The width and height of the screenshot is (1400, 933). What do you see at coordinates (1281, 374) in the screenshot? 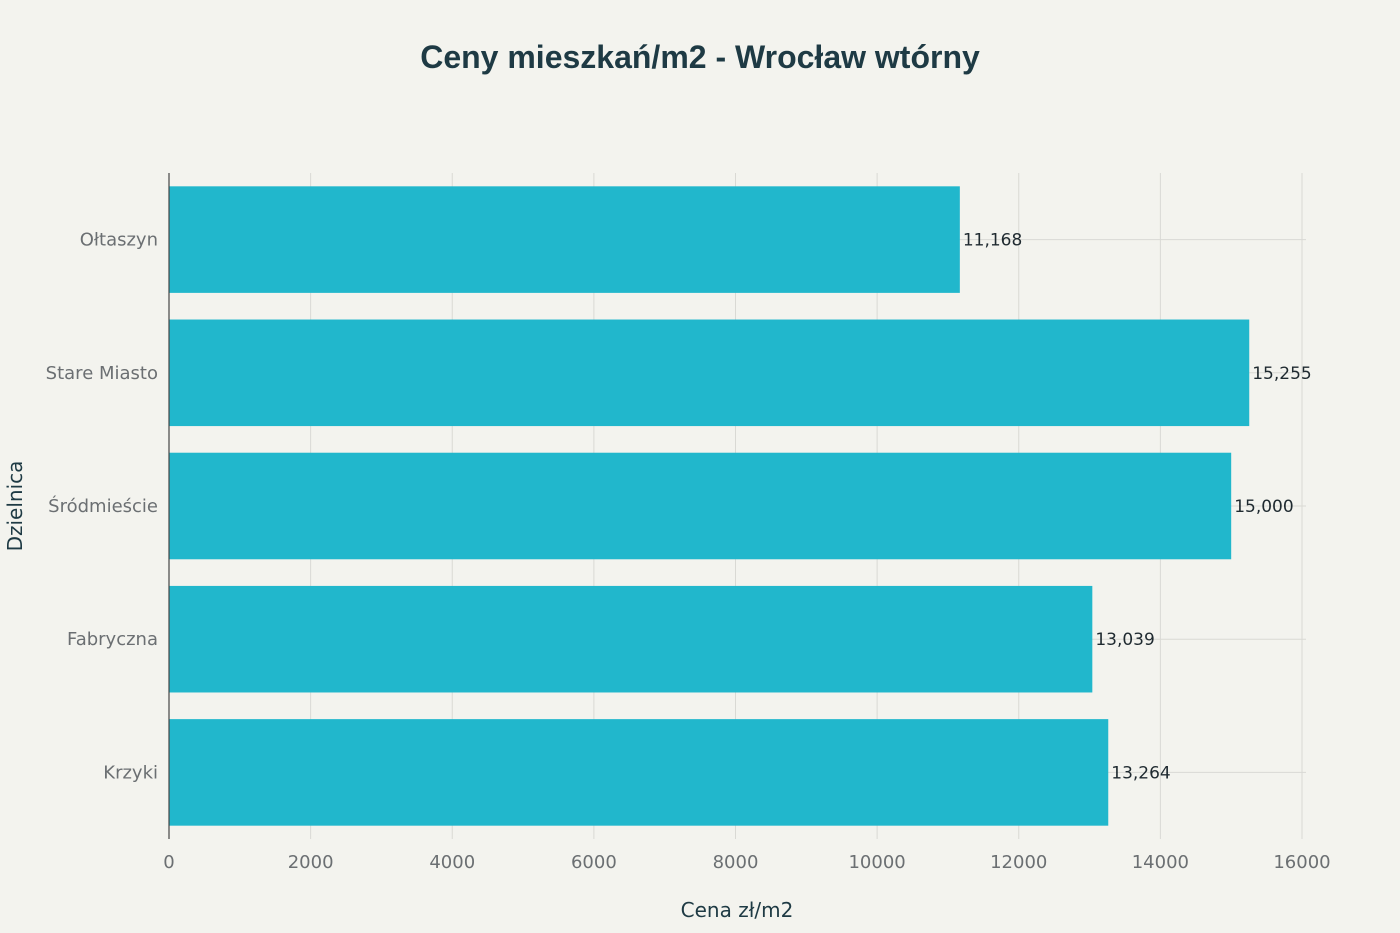
I see `data-label: 15,255` at bounding box center [1281, 374].